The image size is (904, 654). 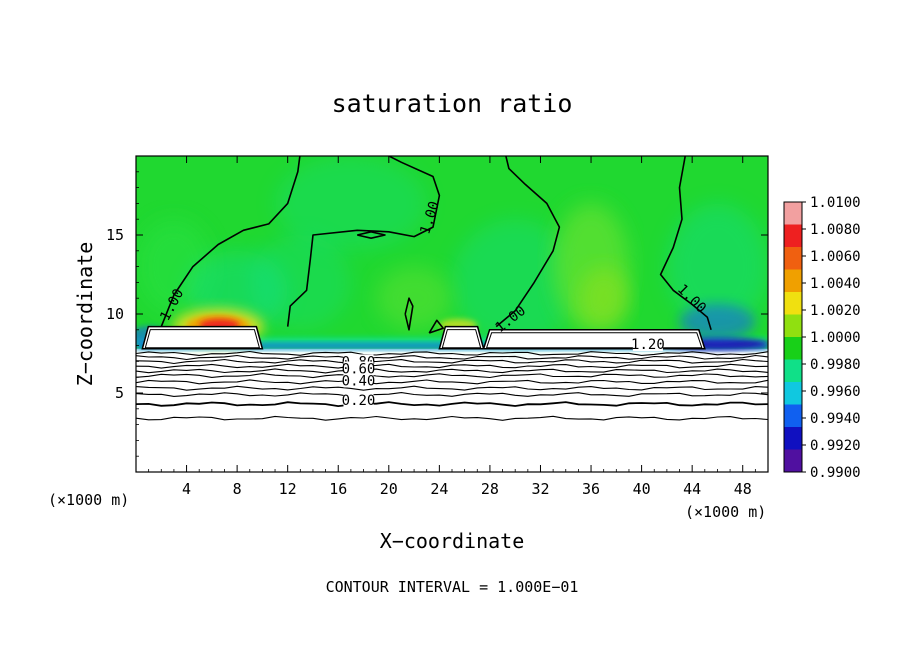 What do you see at coordinates (835, 257) in the screenshot?
I see `colorbar-label-2: 1.0060` at bounding box center [835, 257].